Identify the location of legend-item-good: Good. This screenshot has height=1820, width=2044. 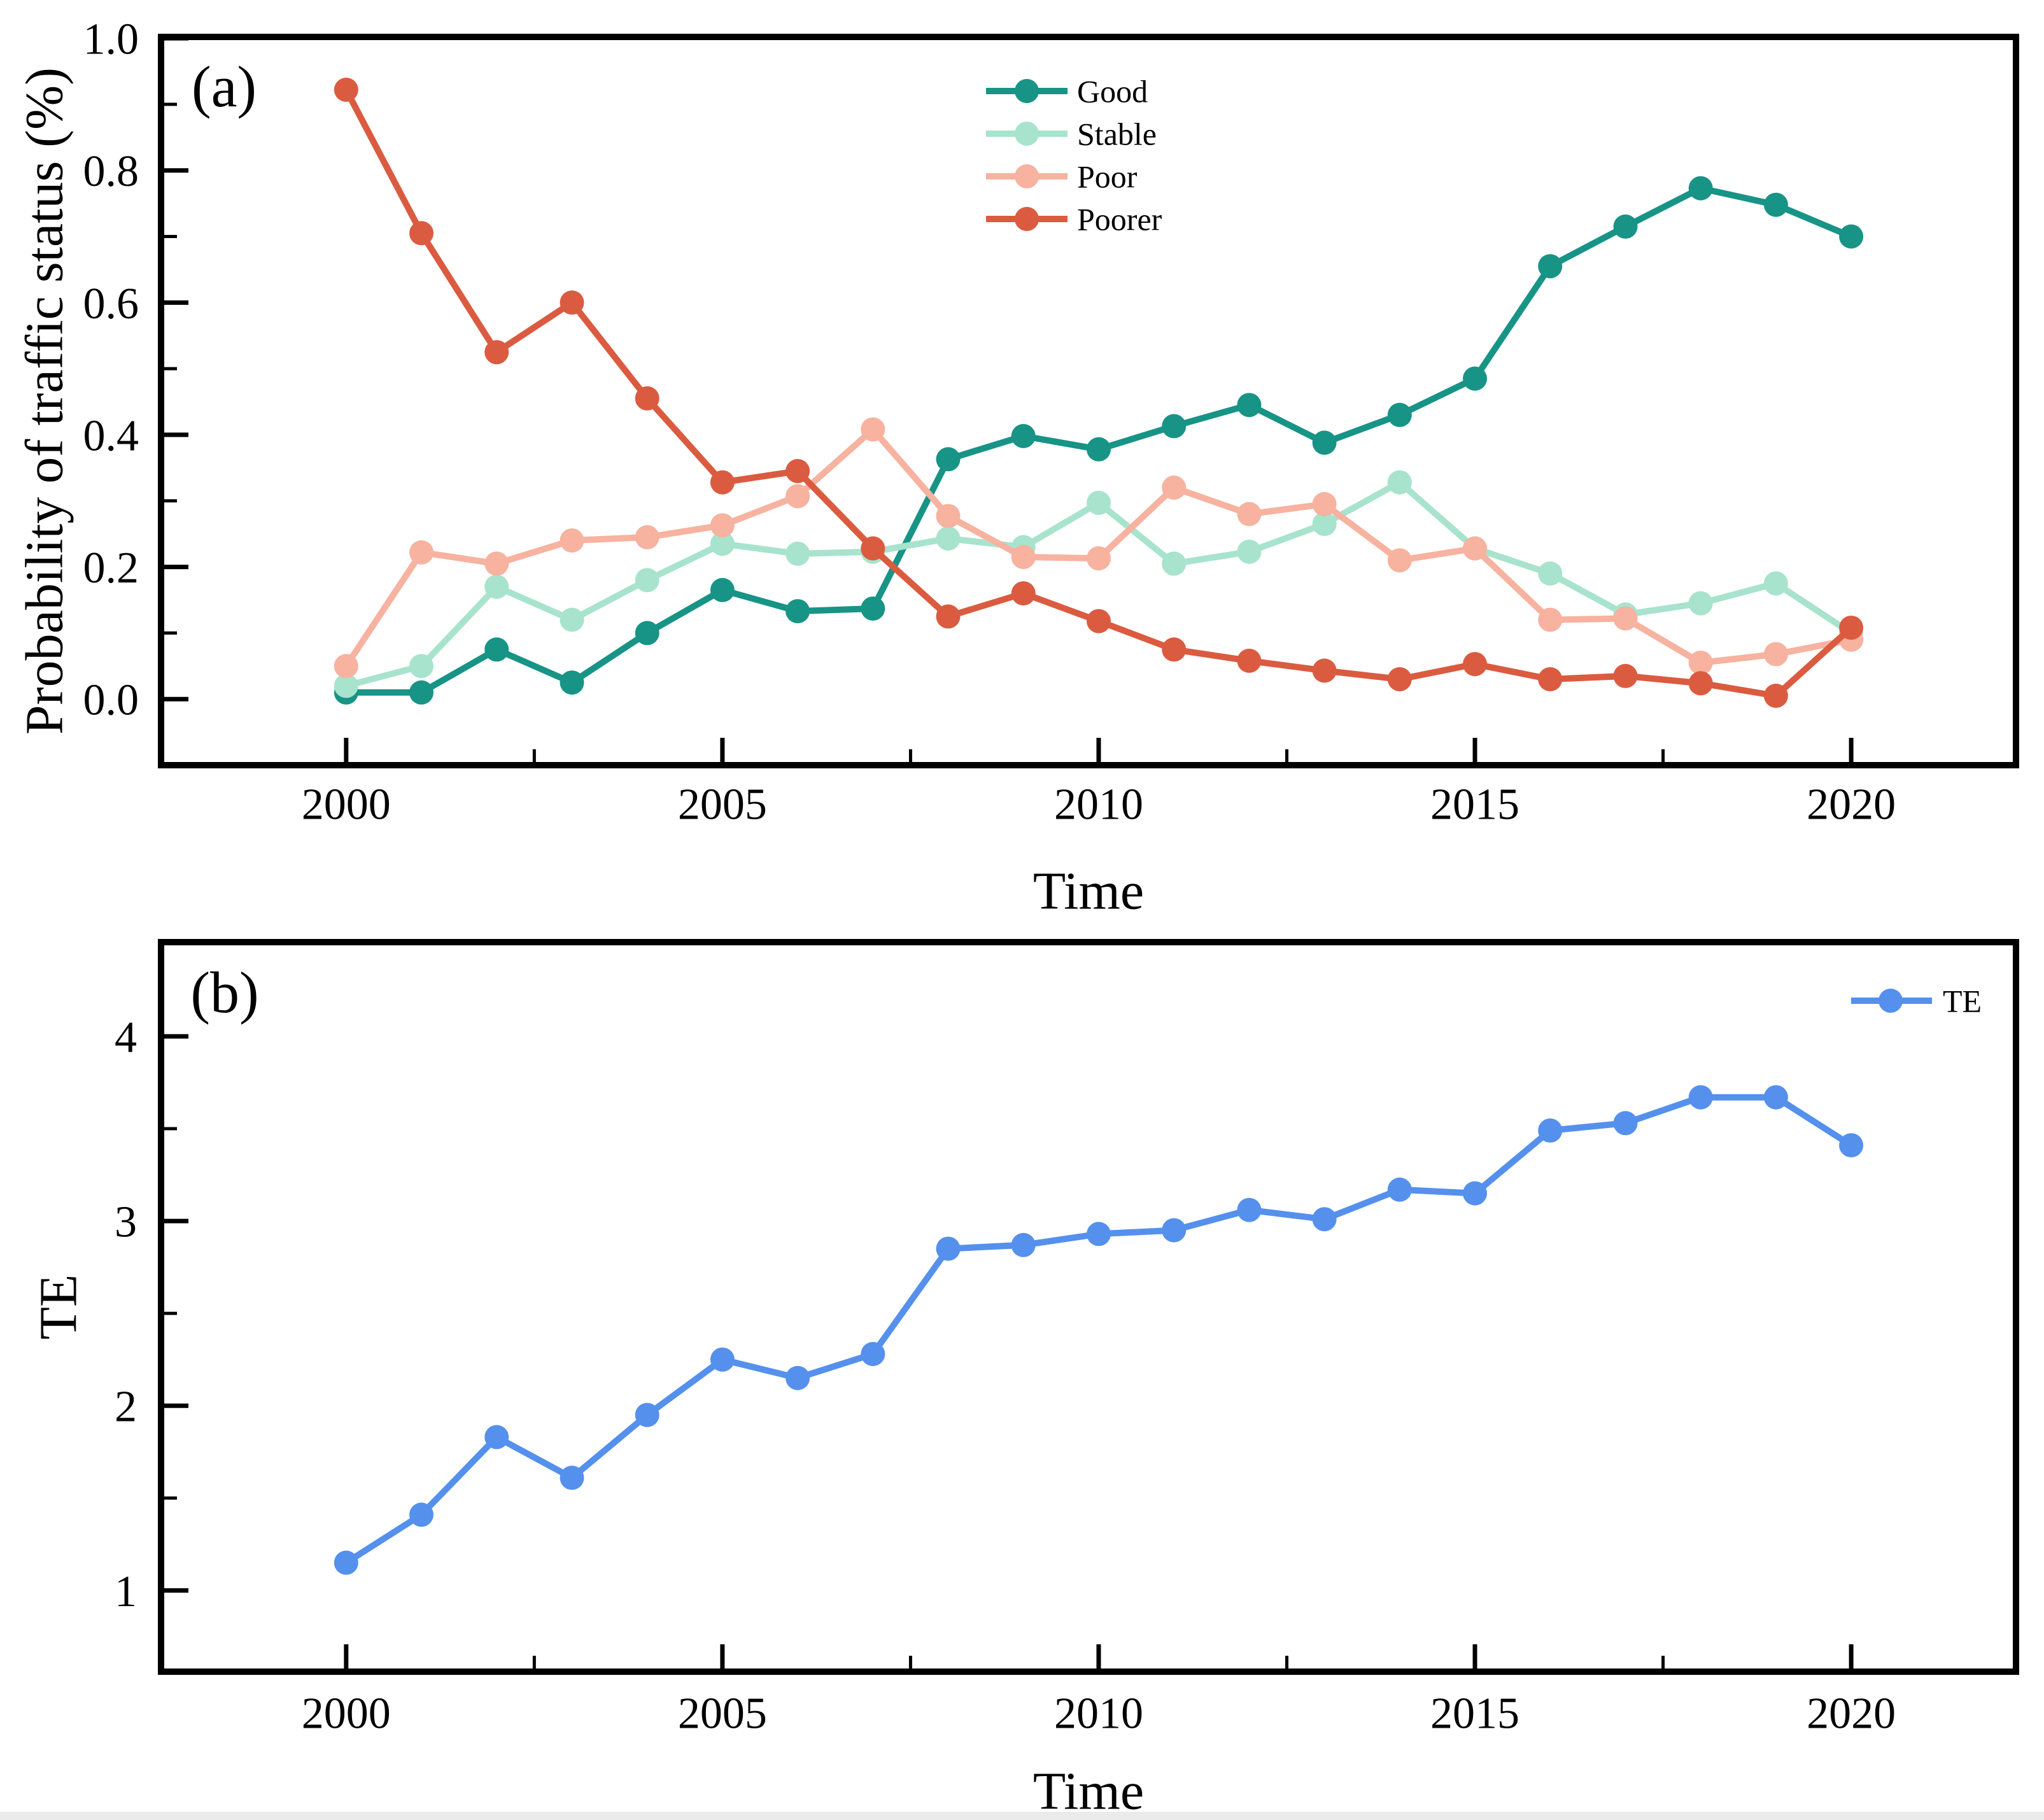
(1067, 91).